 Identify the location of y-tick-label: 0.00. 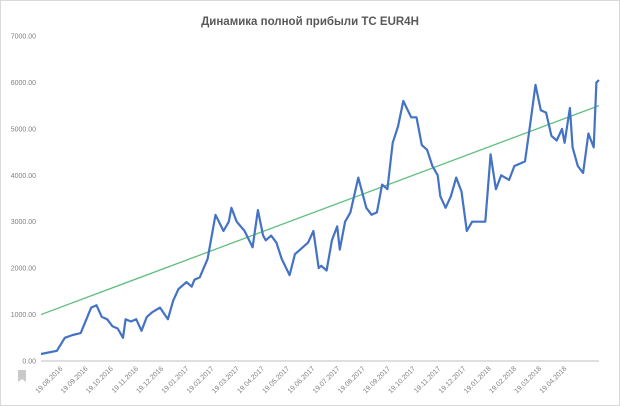
(29, 362).